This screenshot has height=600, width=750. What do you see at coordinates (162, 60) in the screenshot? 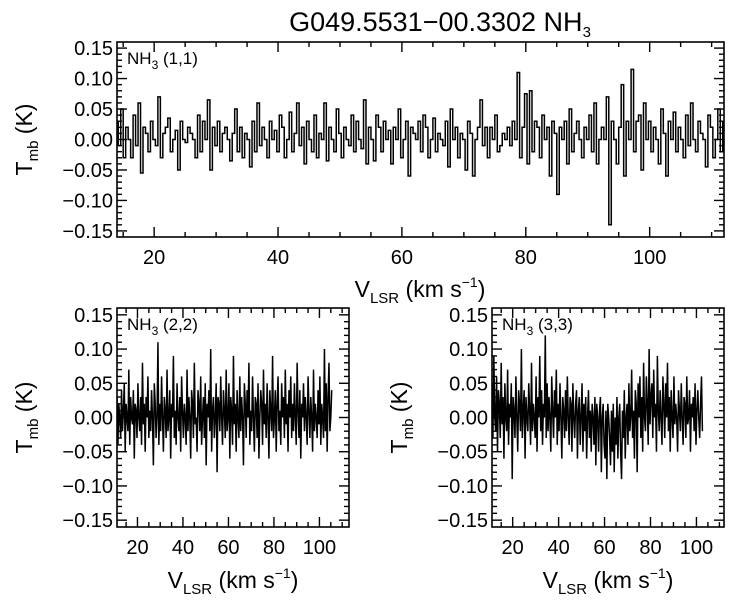
I see `panel-label: NH3 (1,1)` at bounding box center [162, 60].